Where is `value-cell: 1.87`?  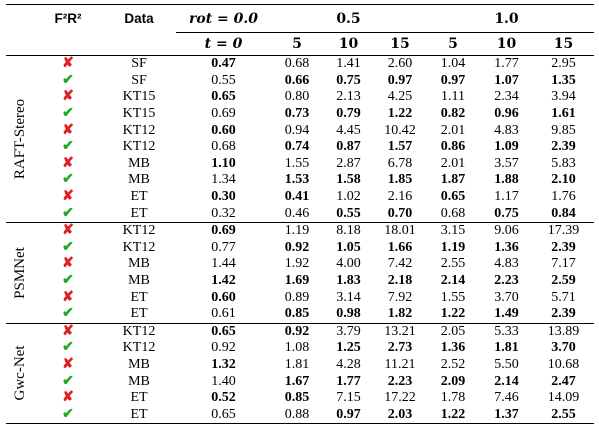
value-cell: 1.87 is located at coordinates (453, 180).